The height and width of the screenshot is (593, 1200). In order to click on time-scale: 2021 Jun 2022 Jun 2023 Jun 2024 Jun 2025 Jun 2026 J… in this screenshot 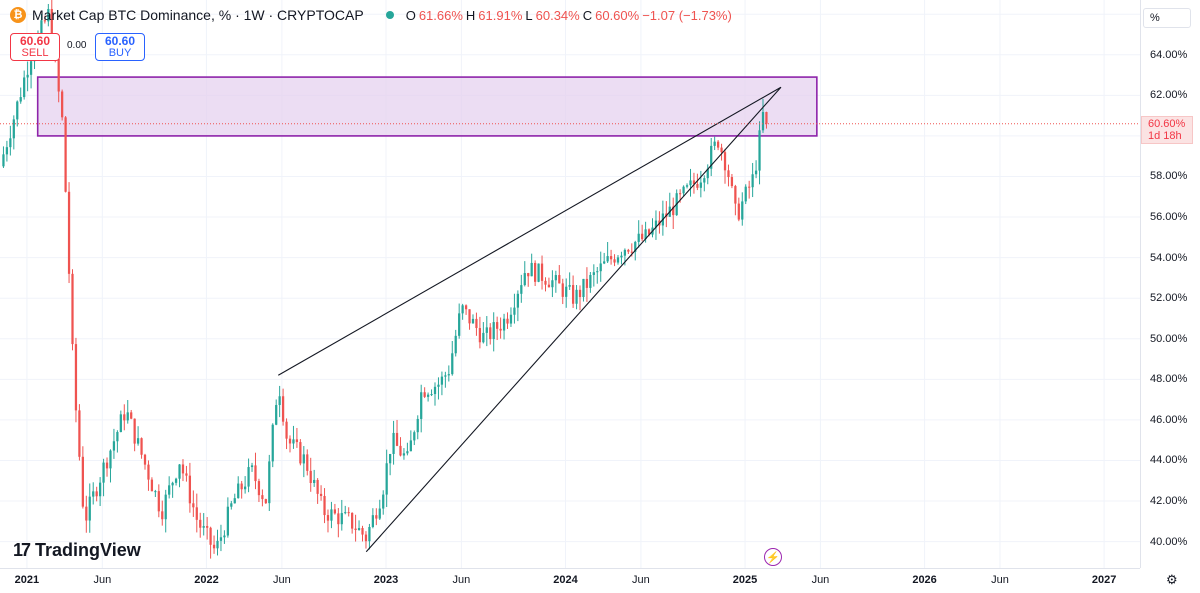, I will do `click(570, 580)`.